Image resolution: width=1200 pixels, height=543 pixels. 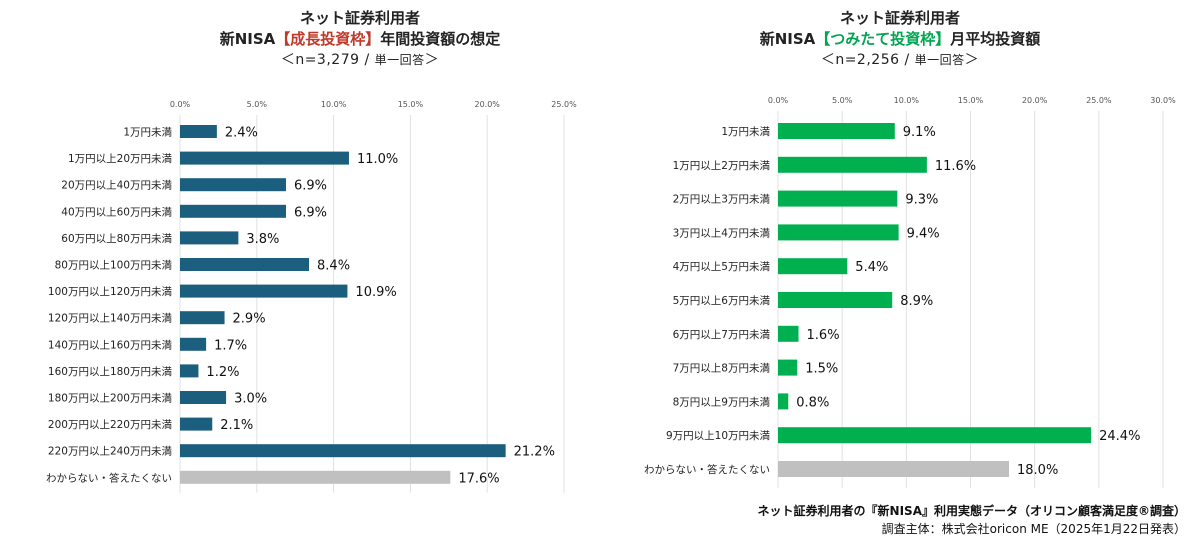 What do you see at coordinates (377, 159) in the screenshot?
I see `left-value-label: 11.0%` at bounding box center [377, 159].